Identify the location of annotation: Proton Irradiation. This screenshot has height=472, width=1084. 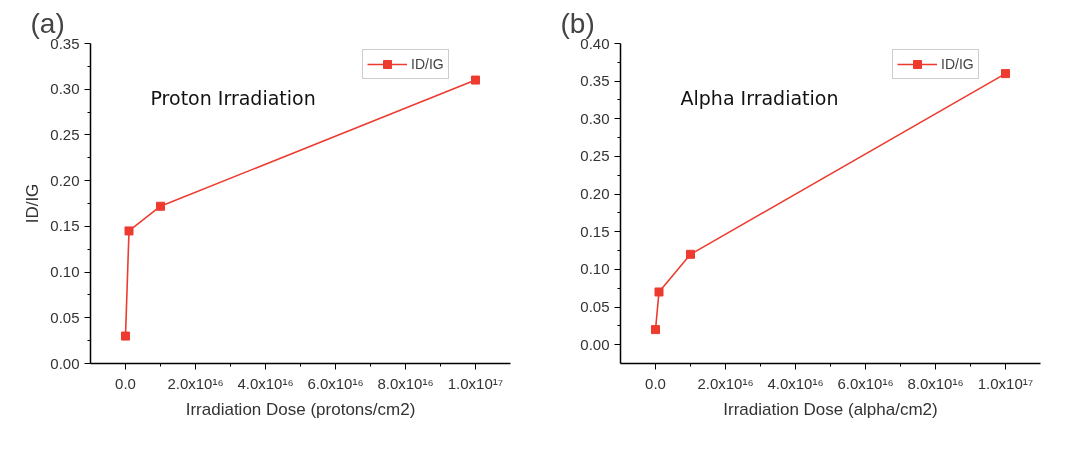
(233, 97).